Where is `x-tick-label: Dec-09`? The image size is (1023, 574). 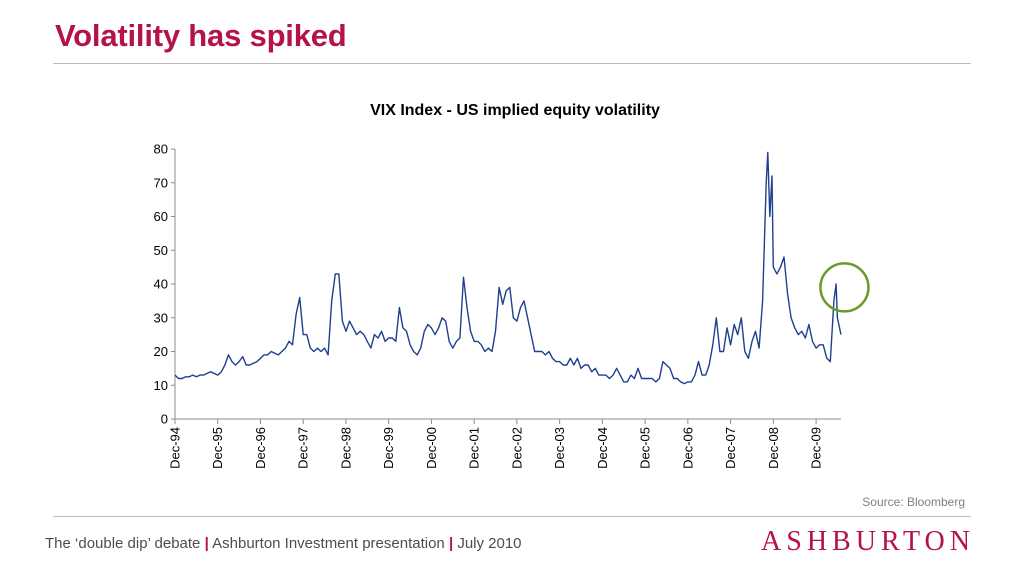
x-tick-label: Dec-09 is located at coordinates (816, 448).